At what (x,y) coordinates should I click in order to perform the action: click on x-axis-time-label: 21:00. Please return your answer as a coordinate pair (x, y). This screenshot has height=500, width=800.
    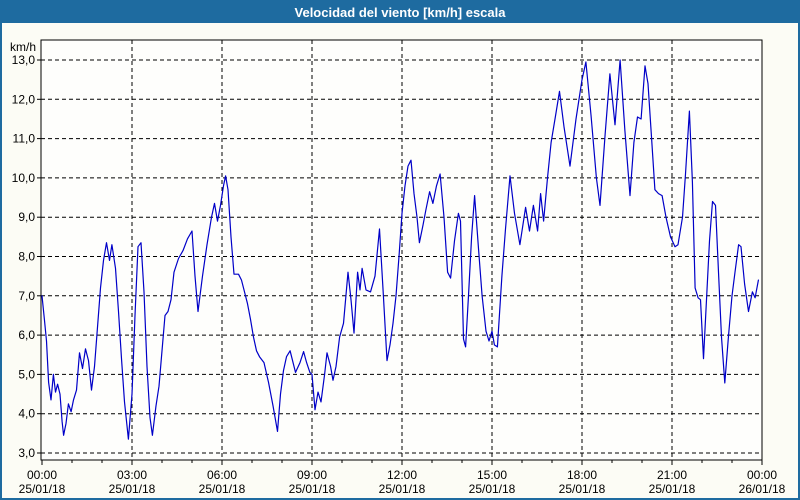
    Looking at the image, I should click on (672, 475).